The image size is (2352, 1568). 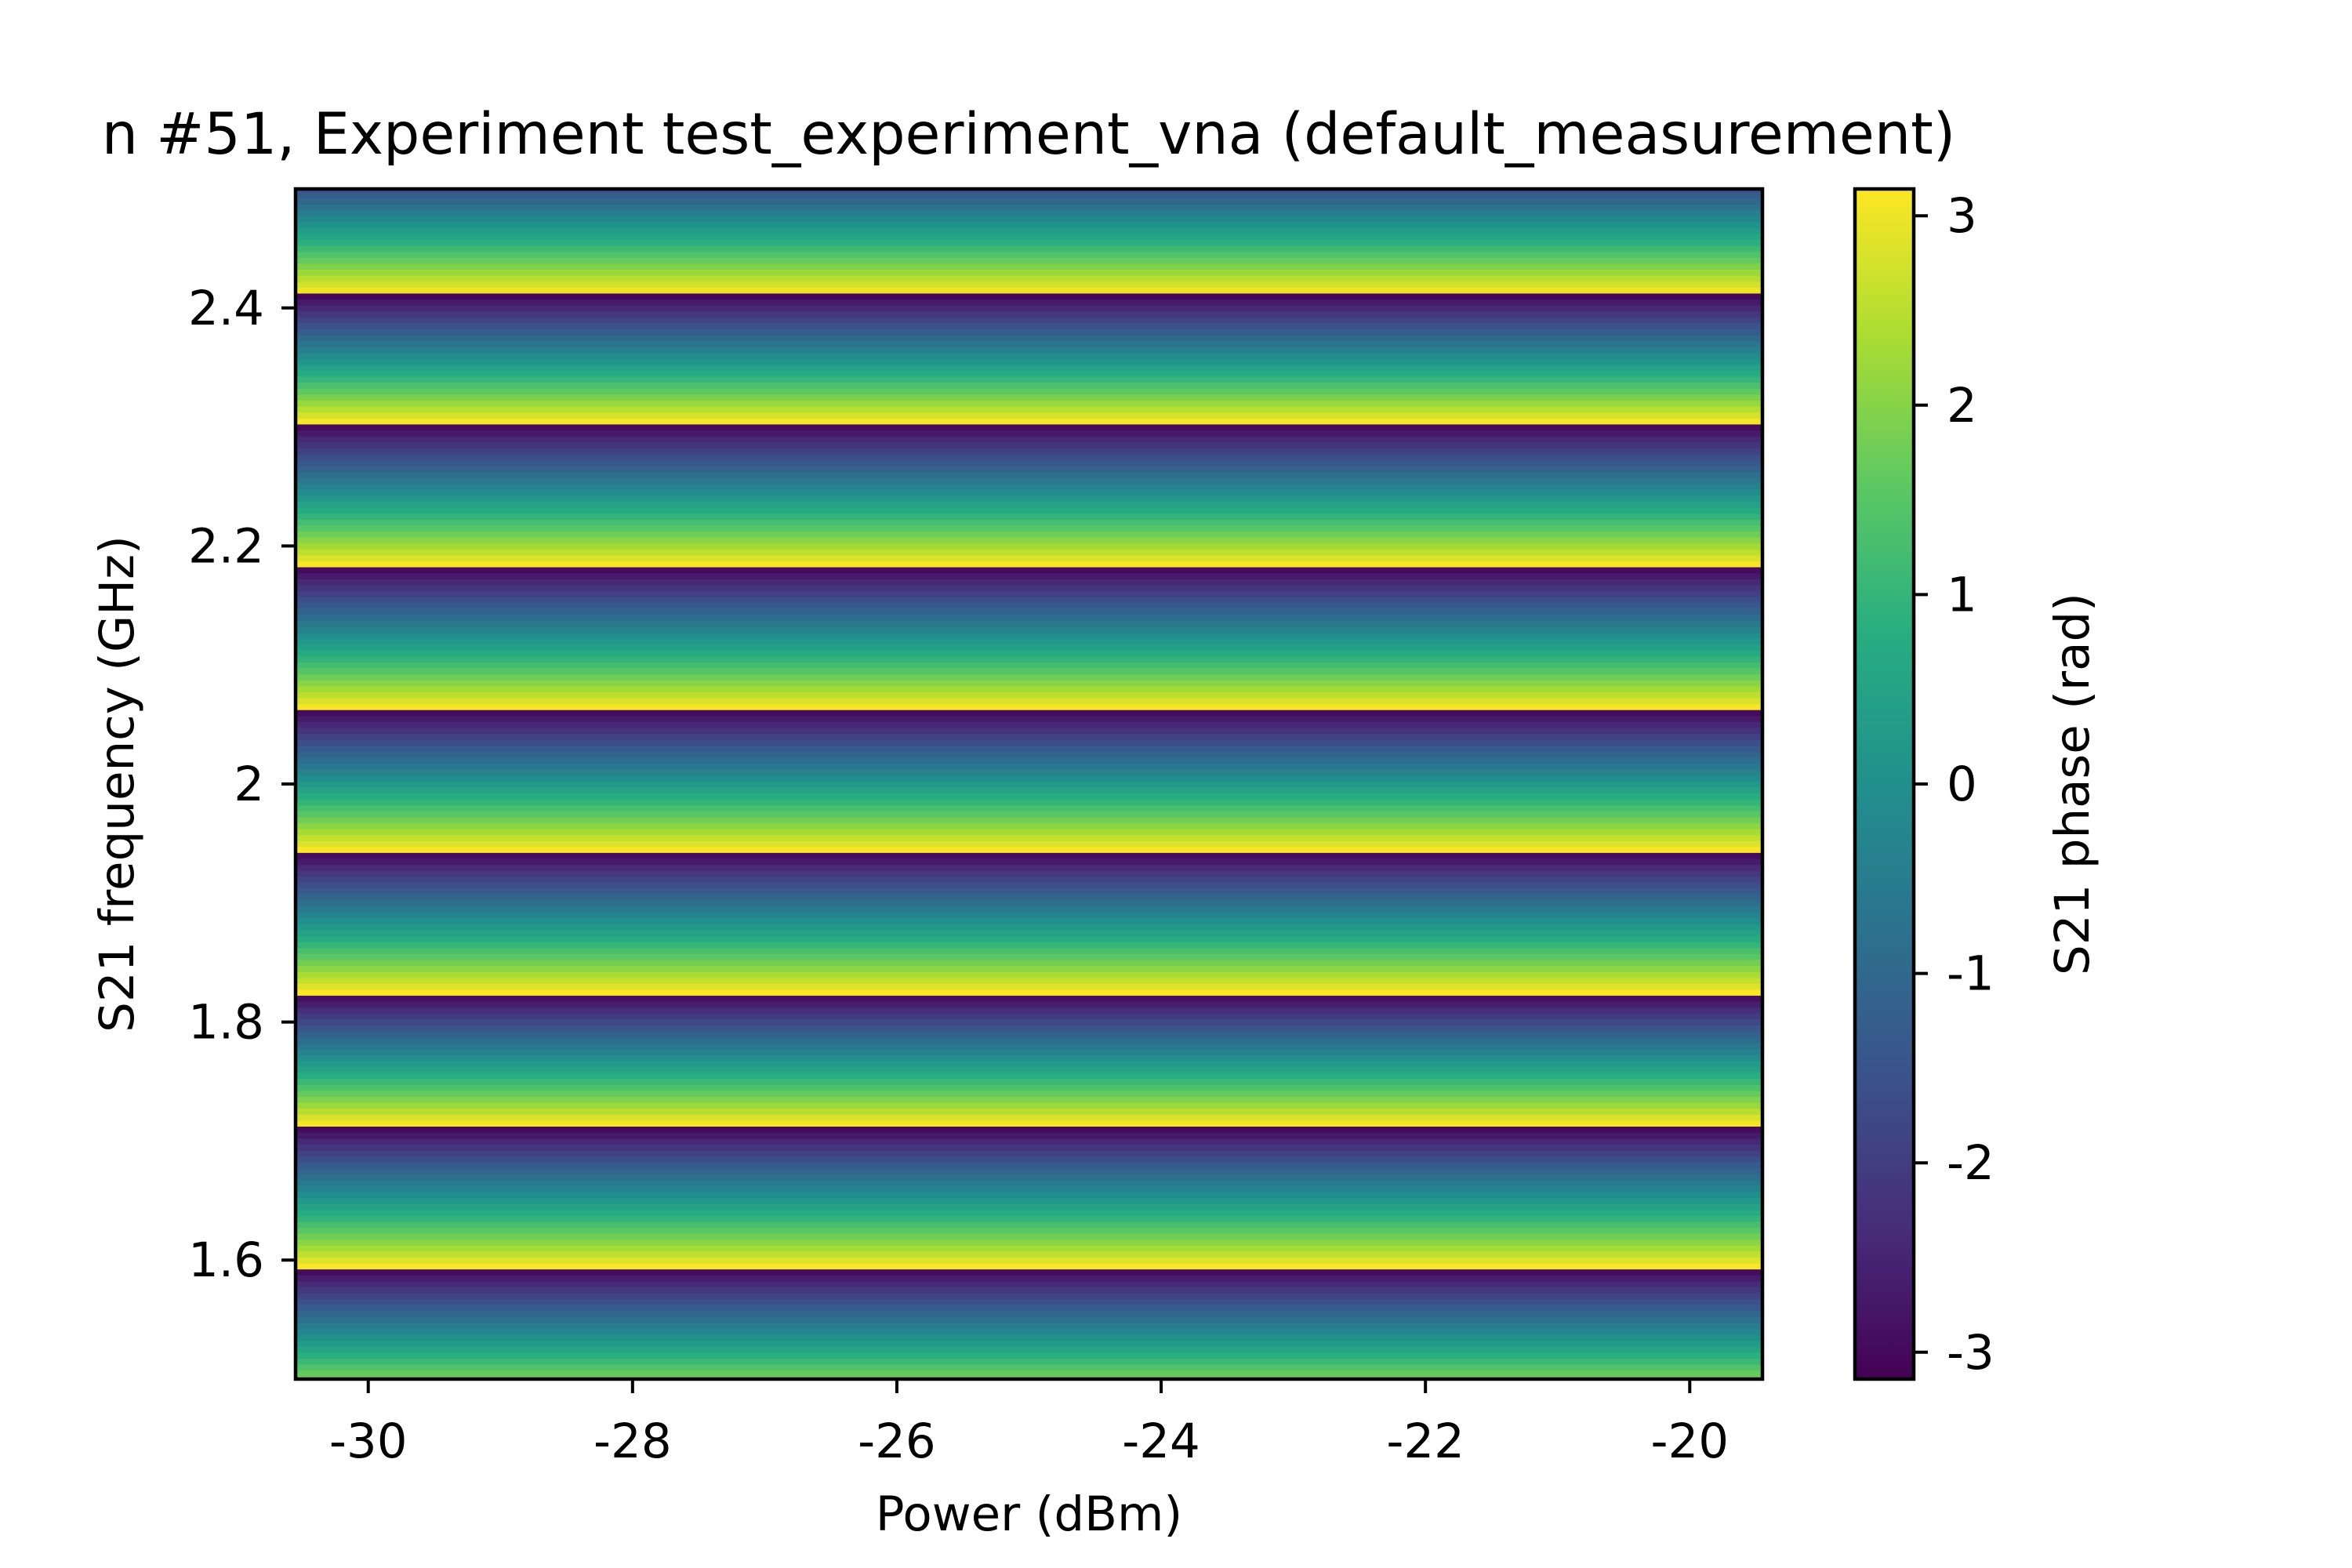 What do you see at coordinates (242, 784) in the screenshot?
I see `y-axis: 1.6 1.8 2 2.2 2.4` at bounding box center [242, 784].